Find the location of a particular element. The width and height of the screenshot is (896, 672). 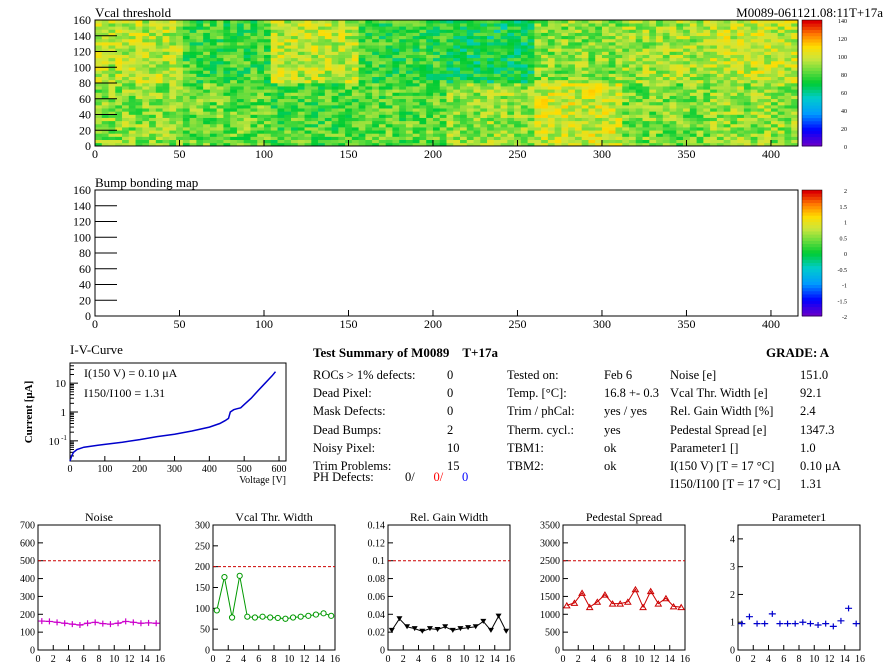

iv-xlabel: Voltage [V] is located at coordinates (262, 480).